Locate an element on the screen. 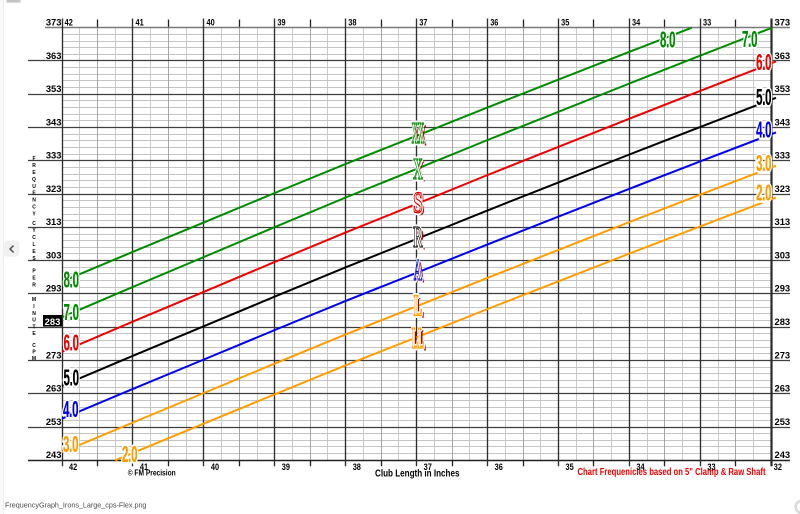  svg-text: 273 is located at coordinates (54, 354).